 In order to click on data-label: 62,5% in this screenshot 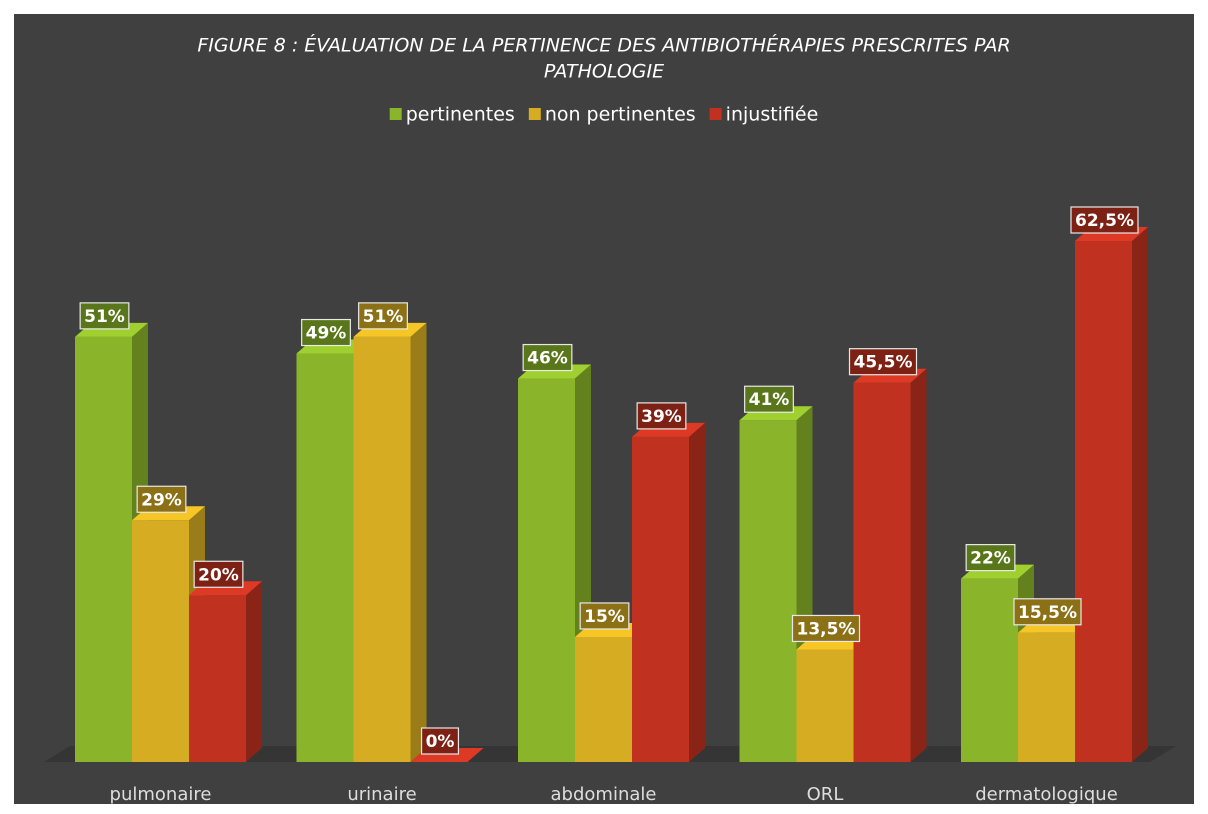, I will do `click(1104, 221)`.